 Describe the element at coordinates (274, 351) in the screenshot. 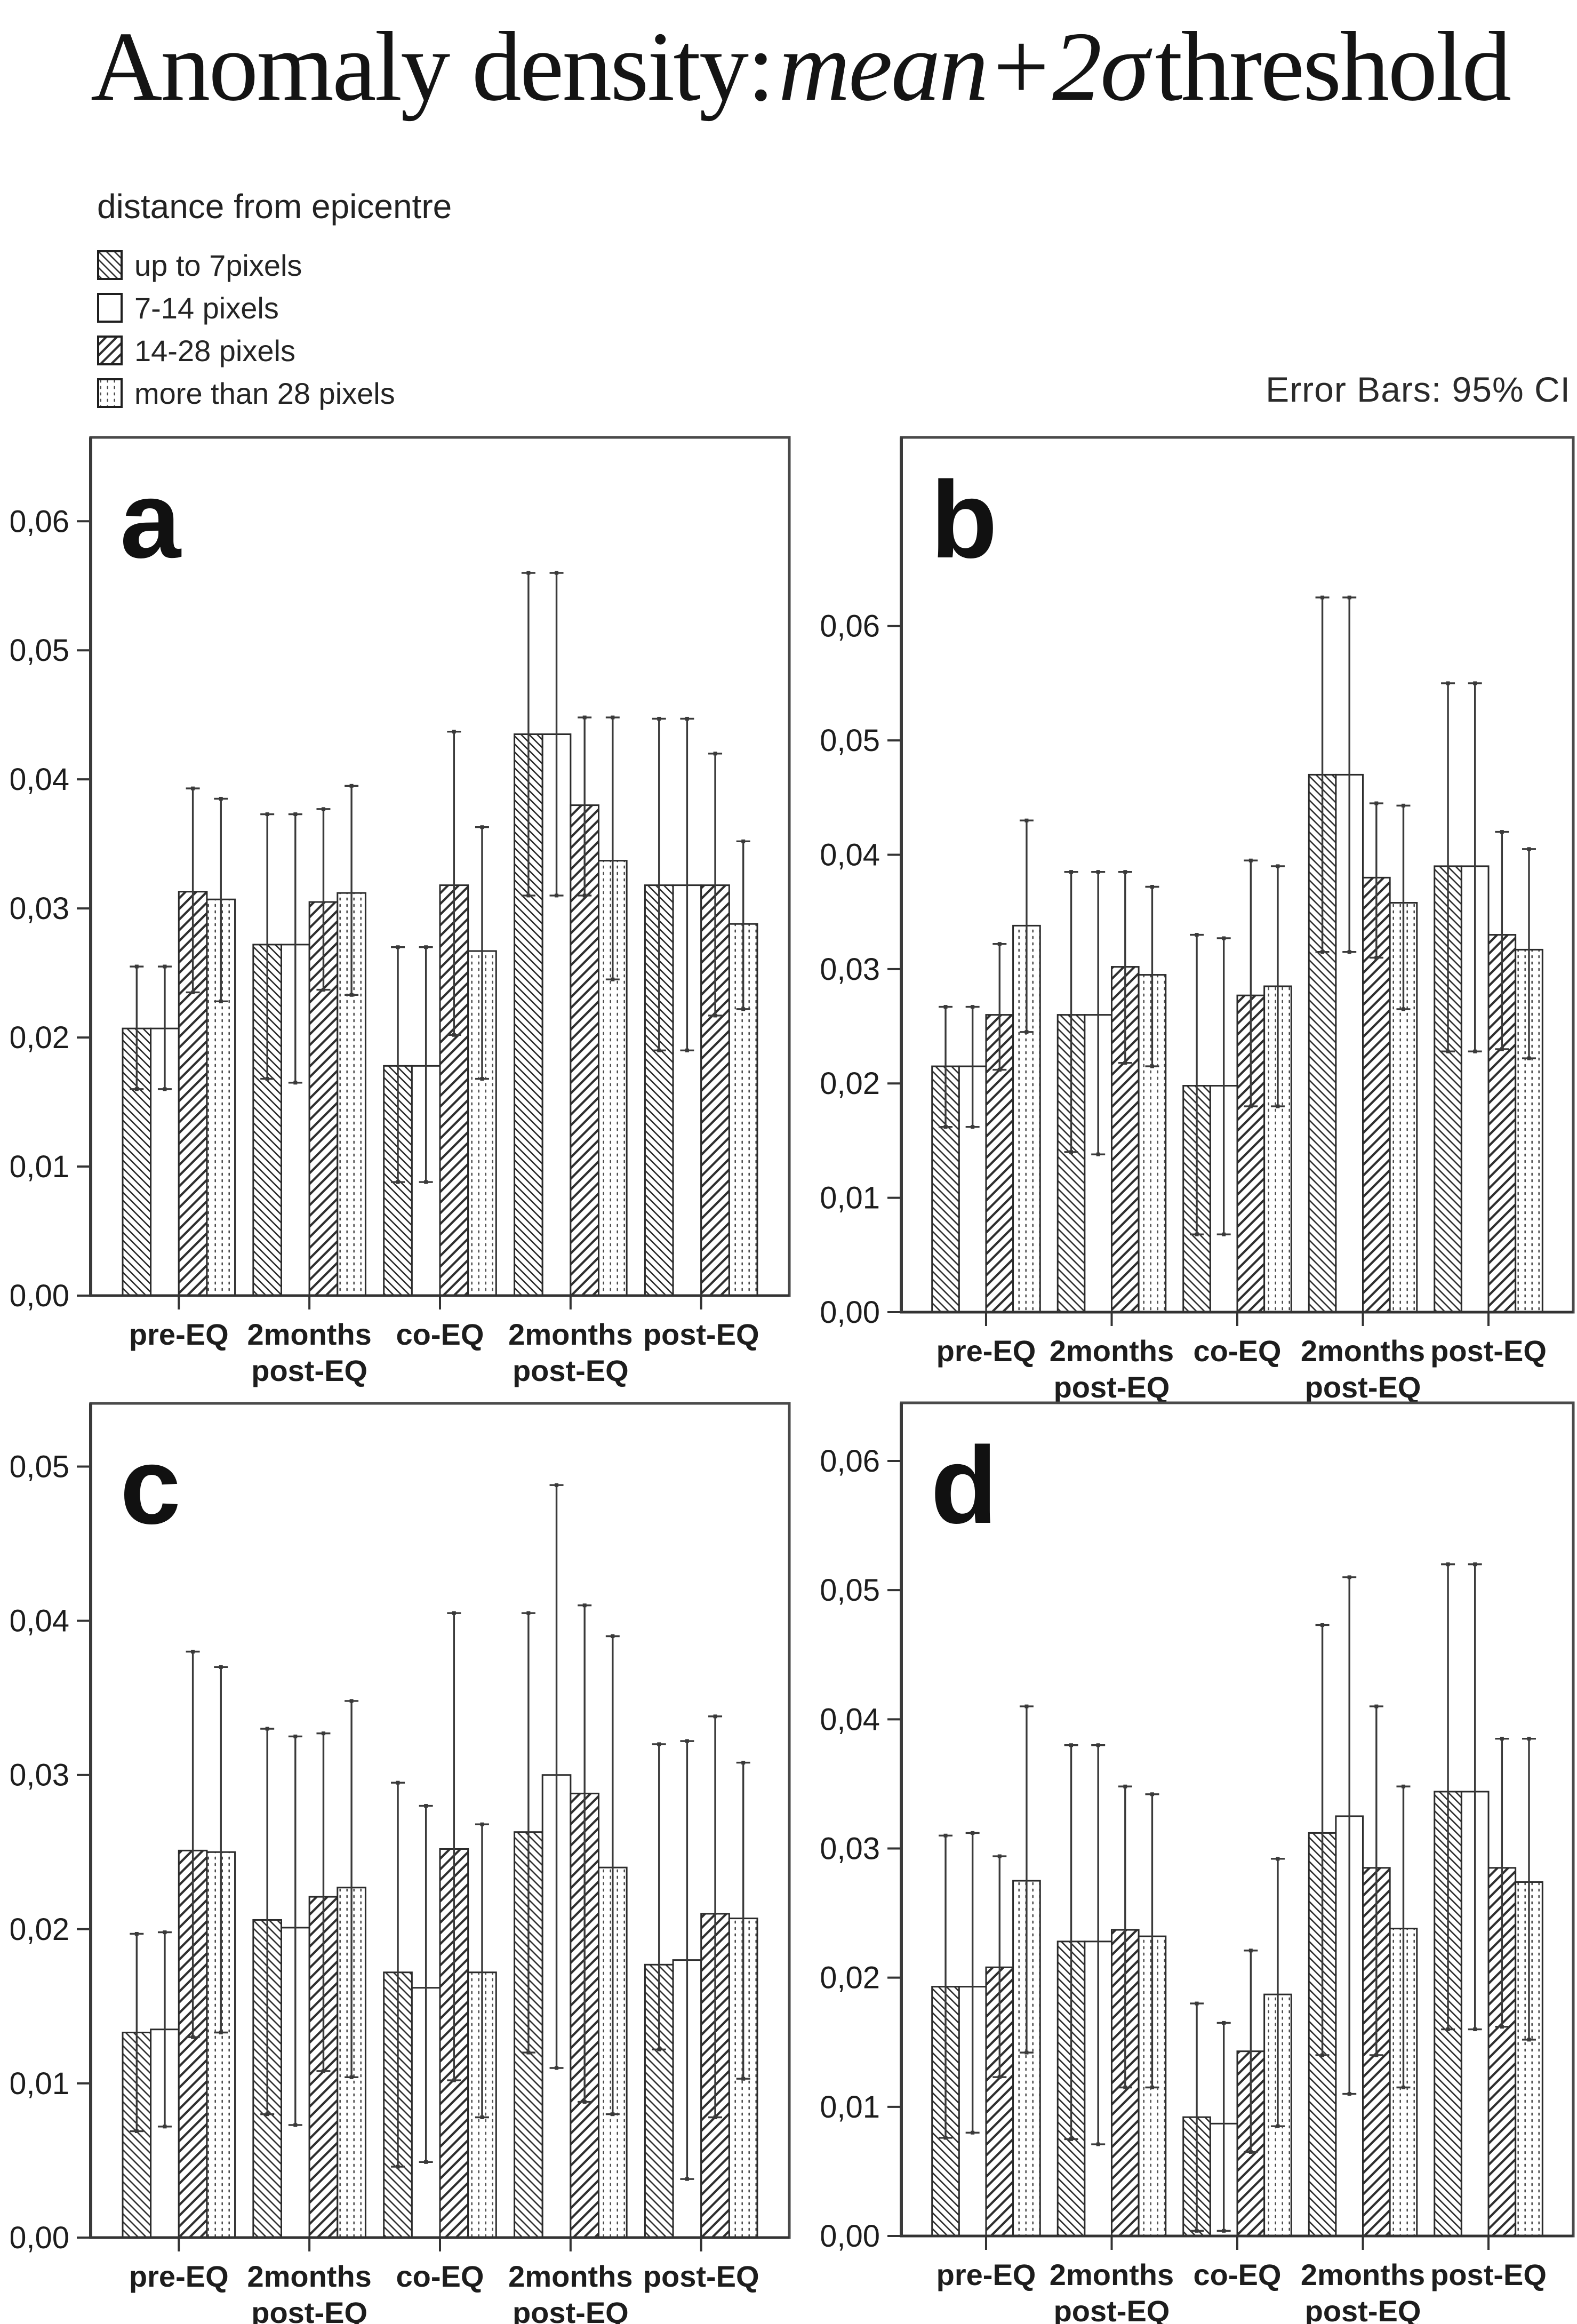

I see `legend-item: 14-28 pixels` at that location.